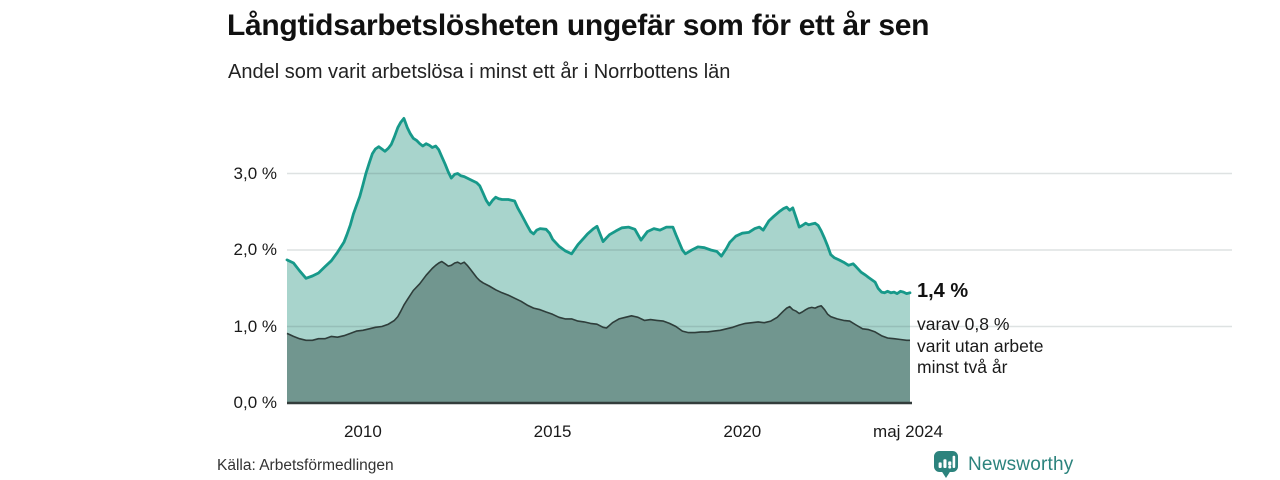 The image size is (1280, 480). What do you see at coordinates (946, 464) in the screenshot?
I see `newsworthy-icon` at bounding box center [946, 464].